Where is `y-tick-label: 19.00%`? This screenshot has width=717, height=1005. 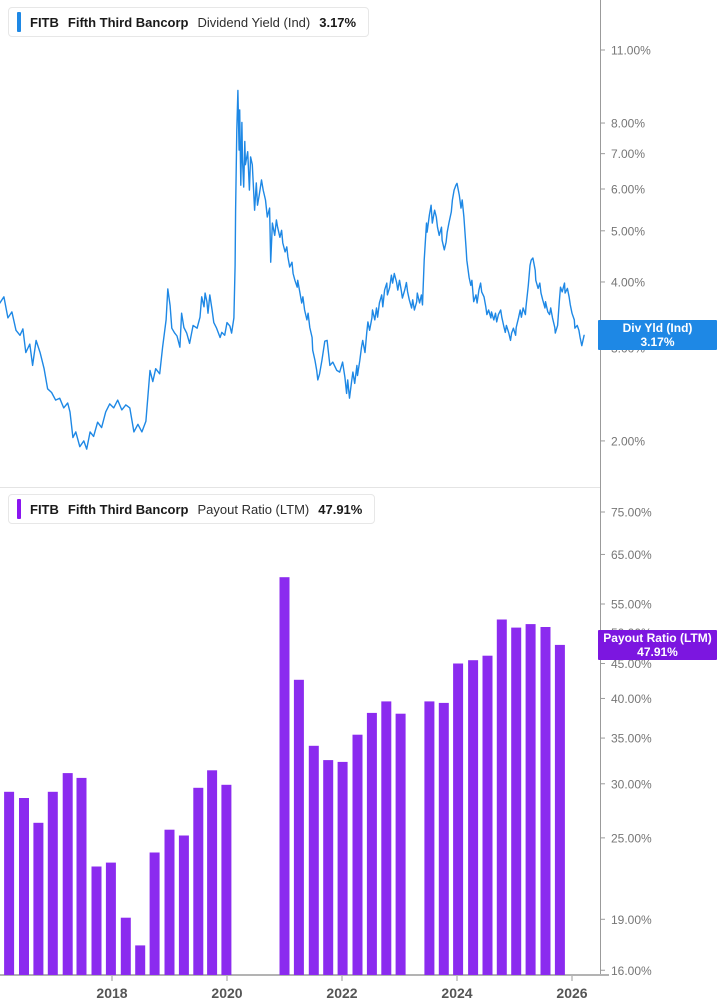 y-tick-label: 19.00% is located at coordinates (631, 920).